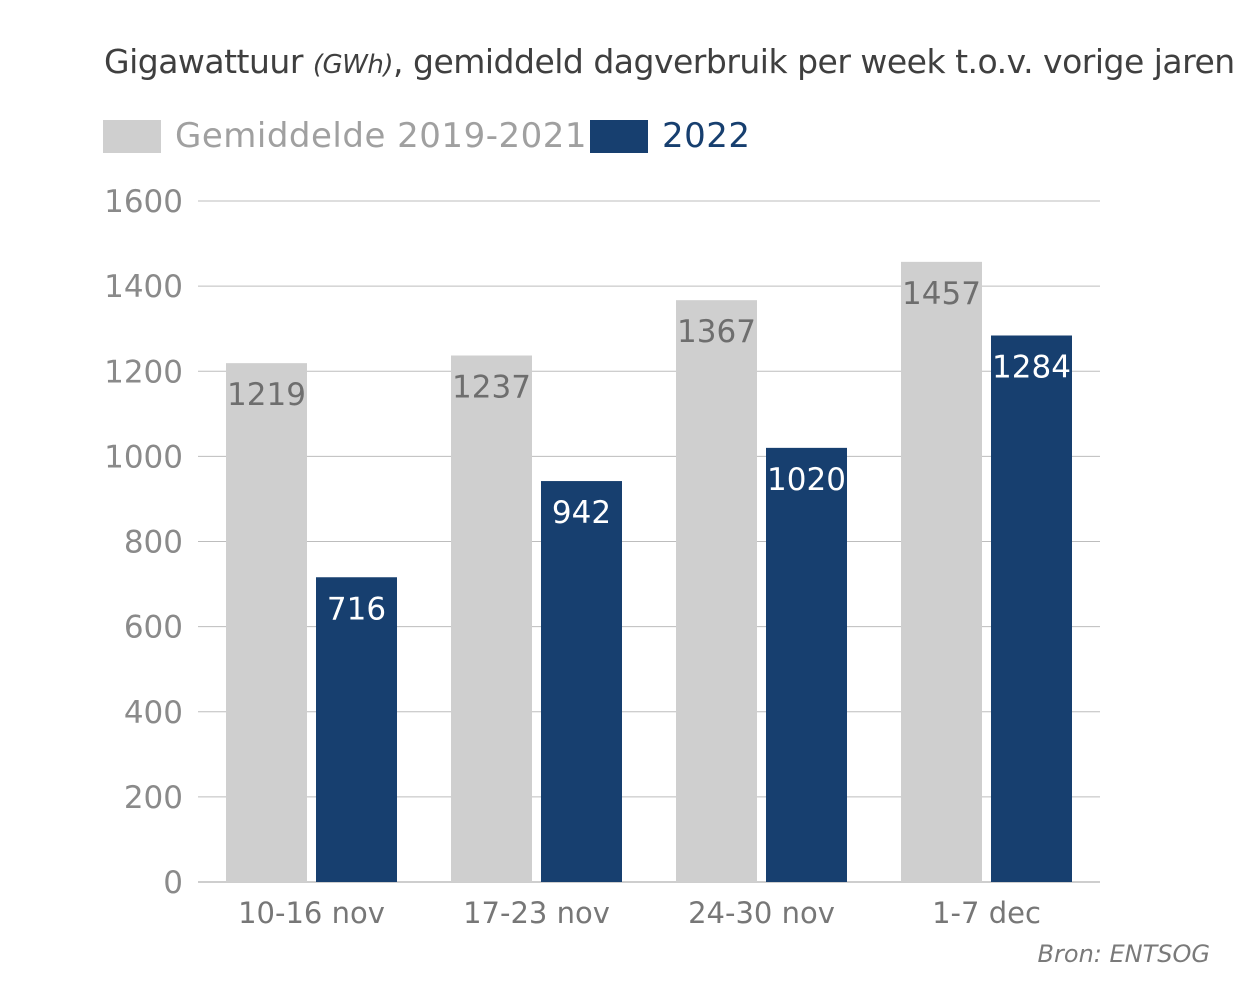 This screenshot has height=993, width=1250. What do you see at coordinates (266, 395) in the screenshot?
I see `data-label: 1219` at bounding box center [266, 395].